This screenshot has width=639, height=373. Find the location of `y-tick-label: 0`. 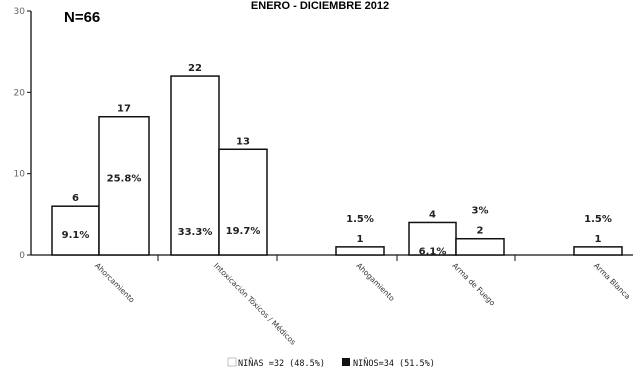

y-tick-label: 0 is located at coordinates (22, 256).